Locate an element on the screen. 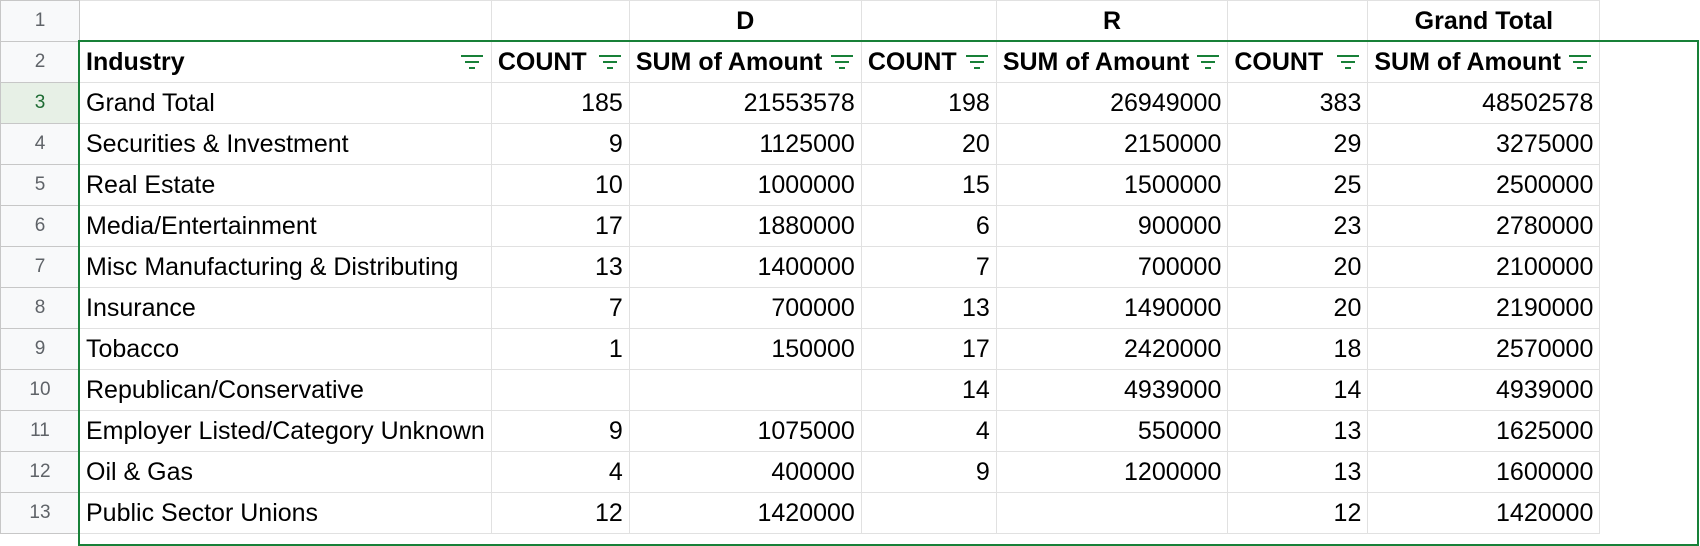 The width and height of the screenshot is (1700, 546). group-header-d: D is located at coordinates (745, 21).